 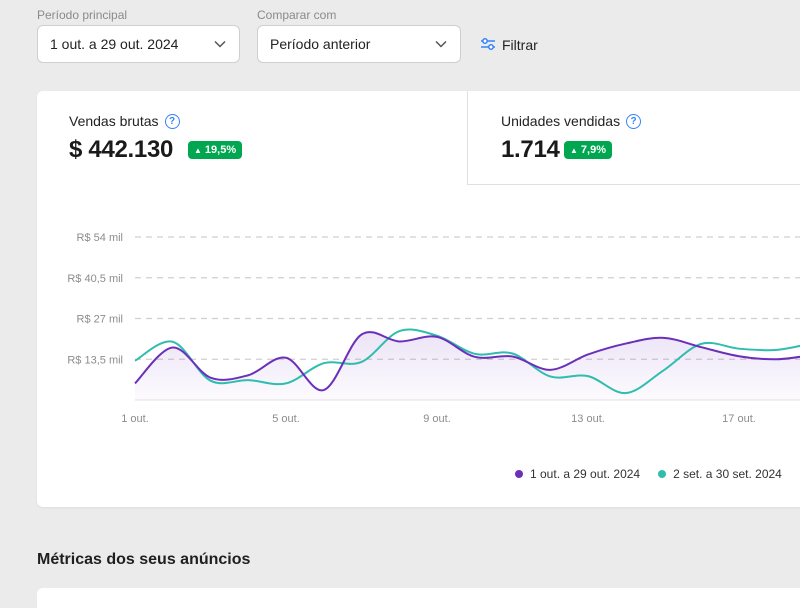 What do you see at coordinates (144, 559) in the screenshot?
I see `section-title: Métricas dos seus anúncios` at bounding box center [144, 559].